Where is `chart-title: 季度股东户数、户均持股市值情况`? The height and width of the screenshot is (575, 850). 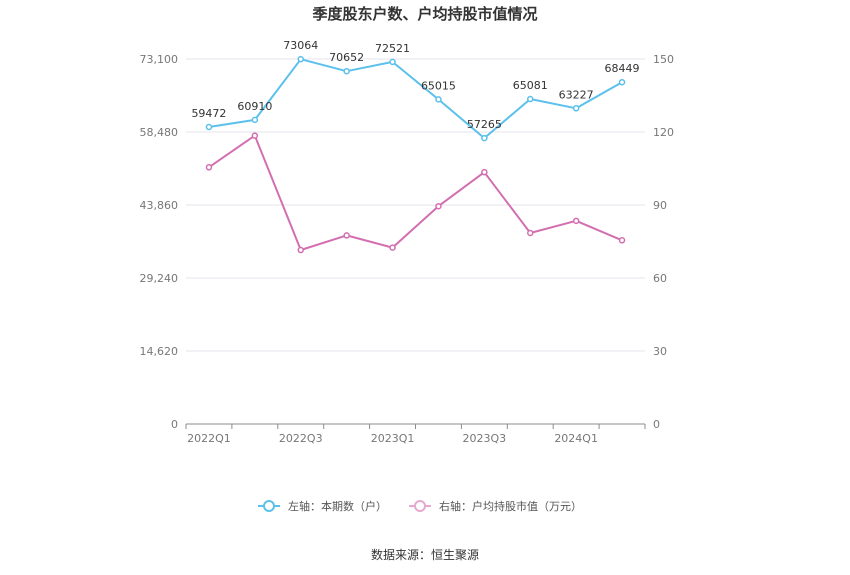 chart-title: 季度股东户数、户均持股市值情况 is located at coordinates (424, 14).